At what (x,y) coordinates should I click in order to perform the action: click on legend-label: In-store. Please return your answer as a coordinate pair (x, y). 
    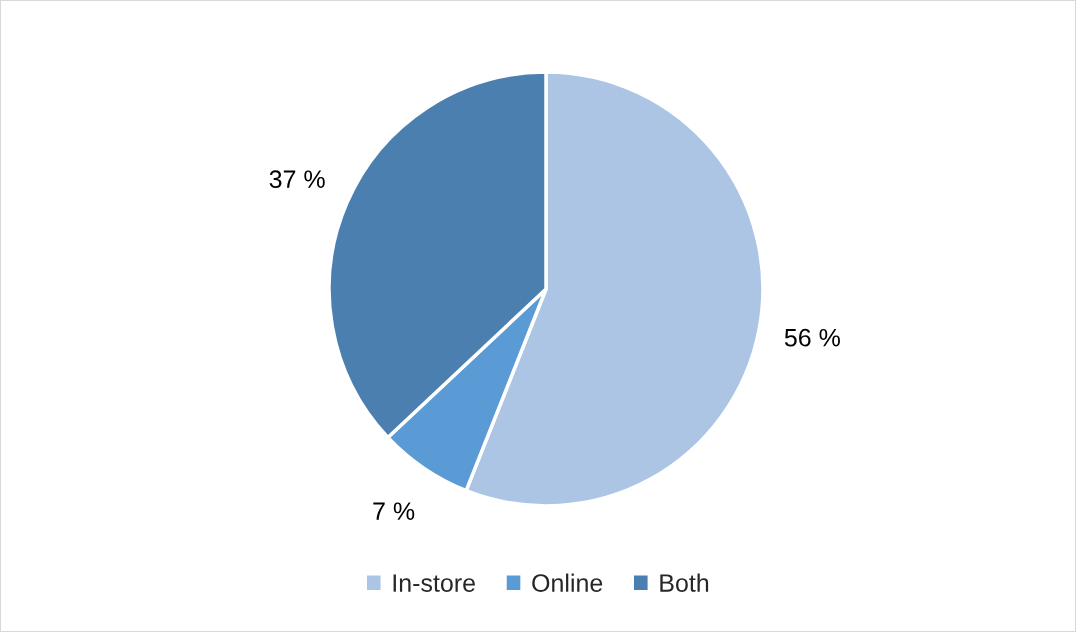
    Looking at the image, I should click on (434, 583).